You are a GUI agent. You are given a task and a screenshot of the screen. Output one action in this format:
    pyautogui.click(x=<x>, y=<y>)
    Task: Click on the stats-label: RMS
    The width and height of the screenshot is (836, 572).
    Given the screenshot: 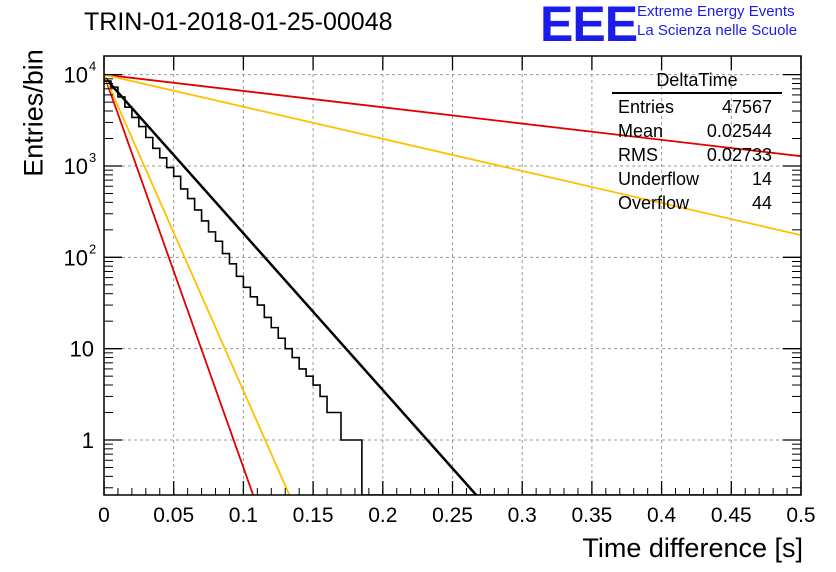 What is the action you would take?
    pyautogui.click(x=638, y=155)
    